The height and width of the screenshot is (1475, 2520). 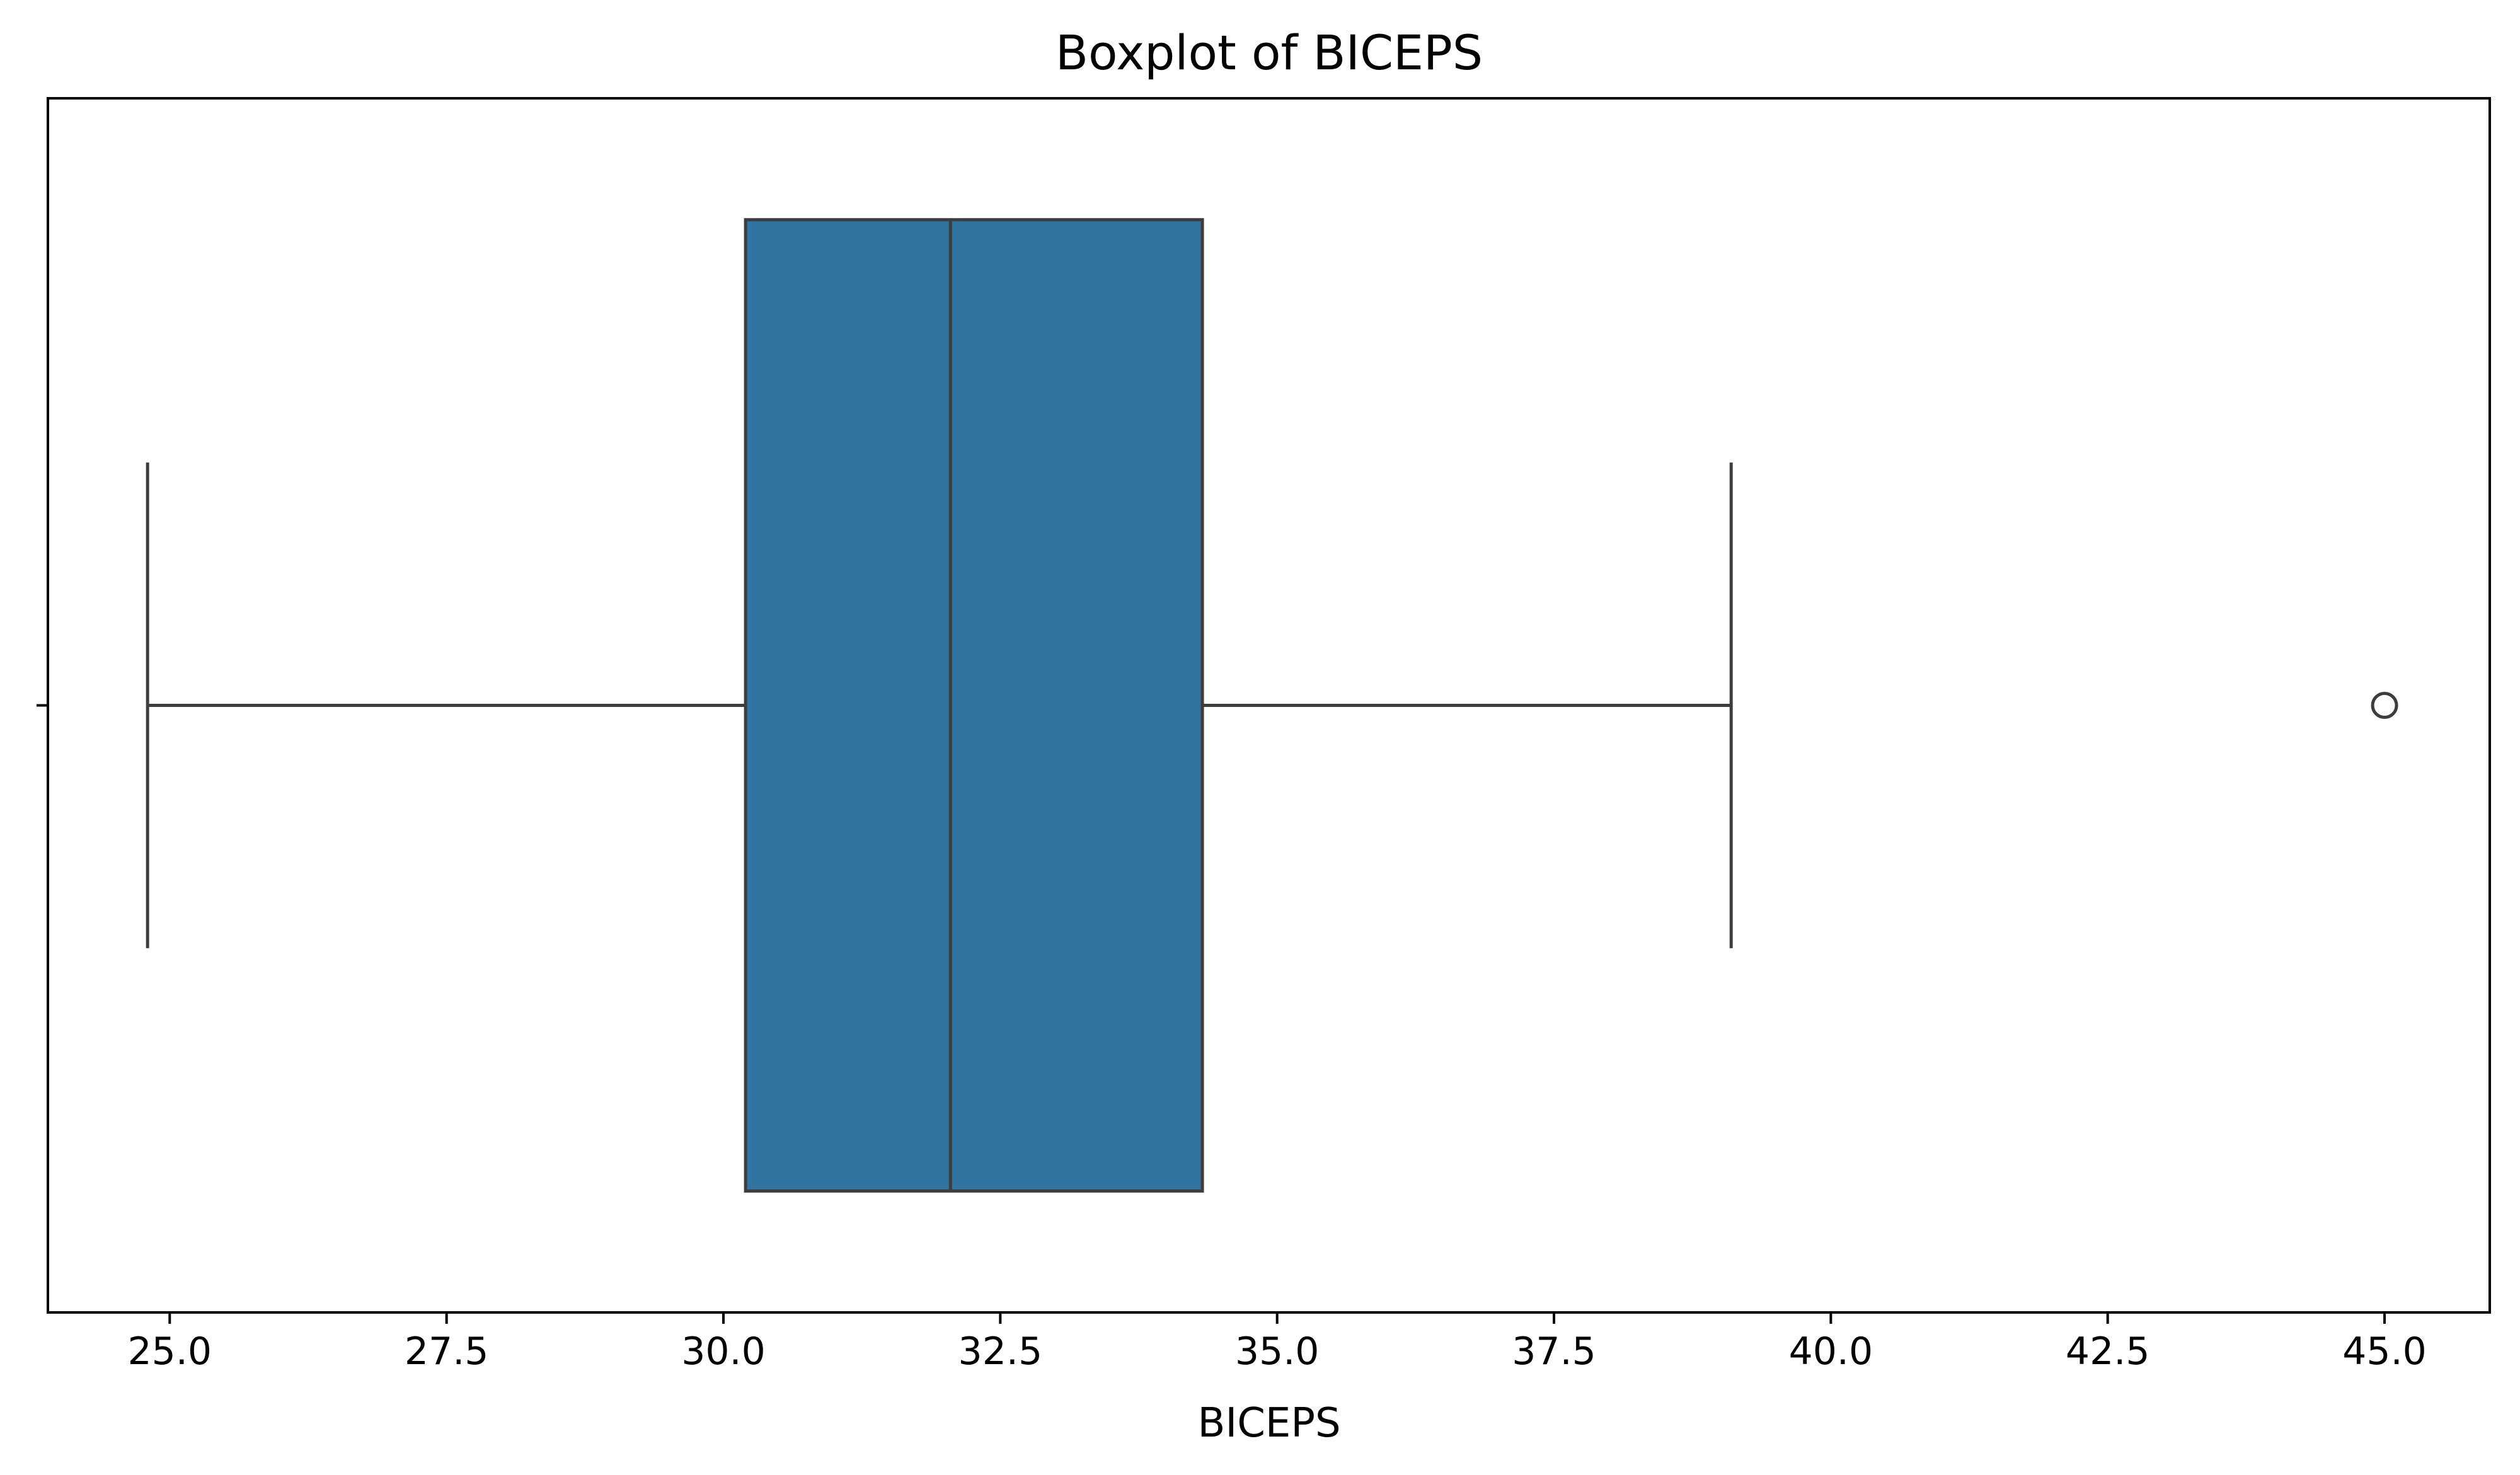 What do you see at coordinates (2384, 706) in the screenshot?
I see `outlier-point` at bounding box center [2384, 706].